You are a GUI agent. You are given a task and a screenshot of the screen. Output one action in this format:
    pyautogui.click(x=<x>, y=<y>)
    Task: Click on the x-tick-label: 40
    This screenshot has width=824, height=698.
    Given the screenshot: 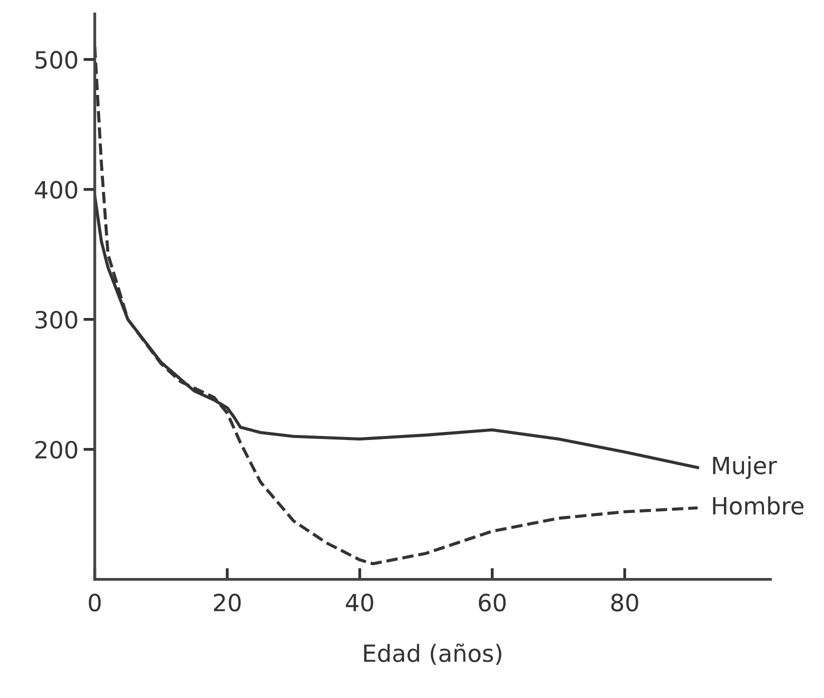 What is the action you would take?
    pyautogui.click(x=360, y=603)
    